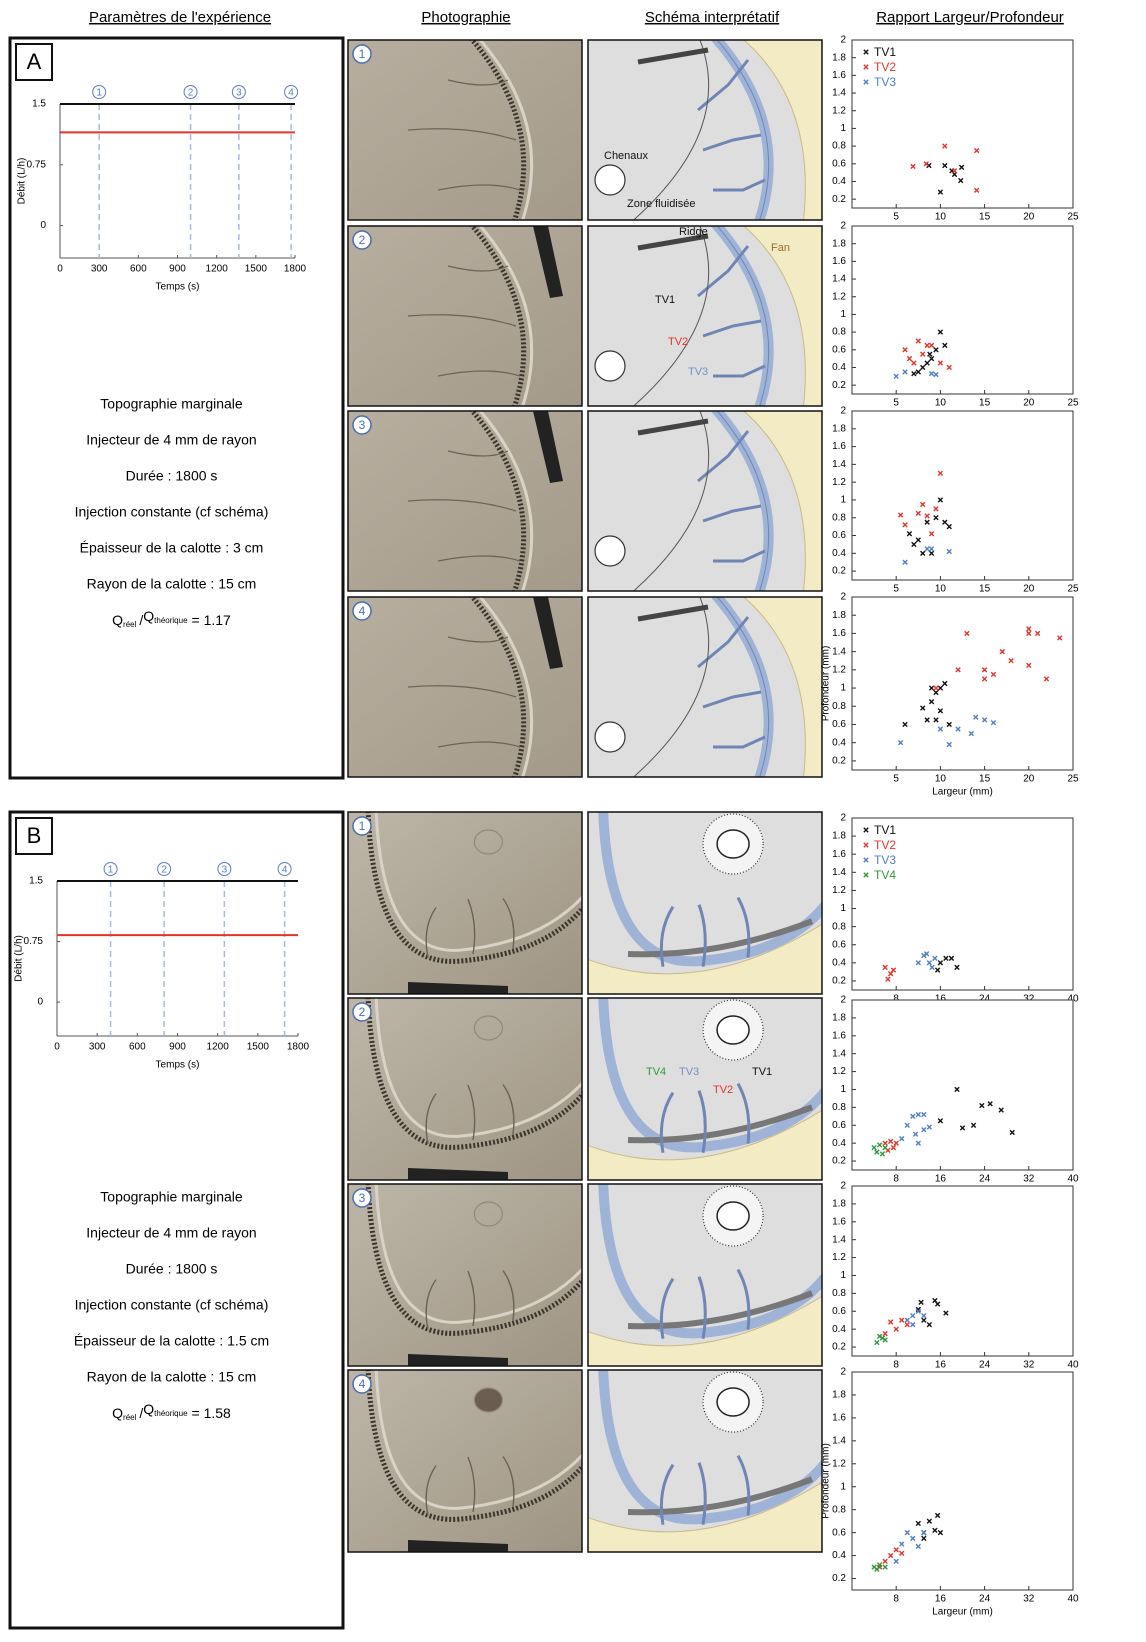  I want to click on column-header: Photographie, so click(465, 17).